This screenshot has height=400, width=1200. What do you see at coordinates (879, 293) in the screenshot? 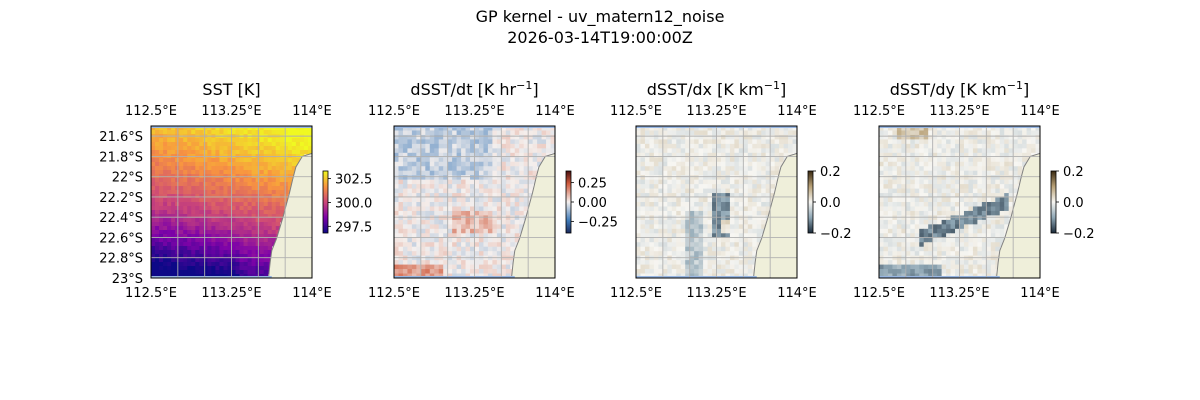
I see `x-tick-label-bottom: 112.5°E` at bounding box center [879, 293].